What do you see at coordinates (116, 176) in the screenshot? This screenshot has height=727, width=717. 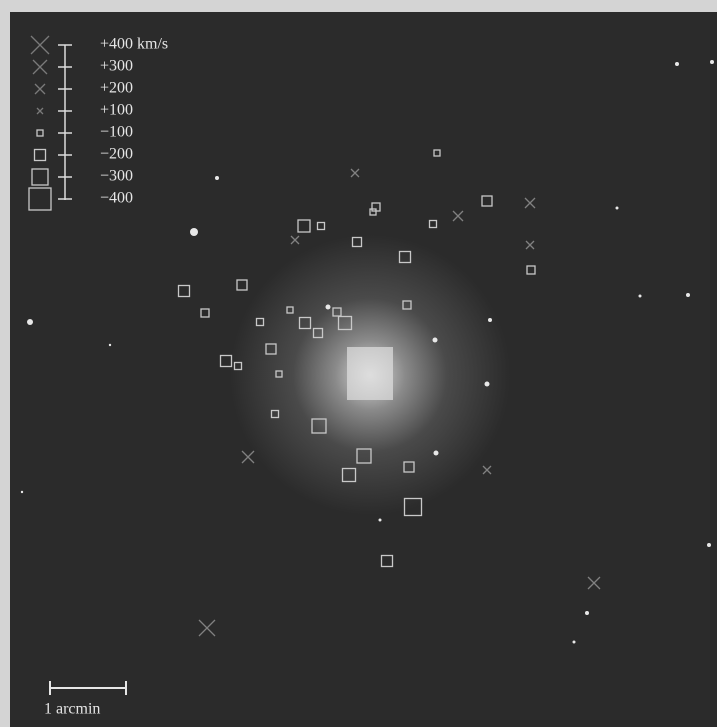 I see `legend-label: −300` at bounding box center [116, 176].